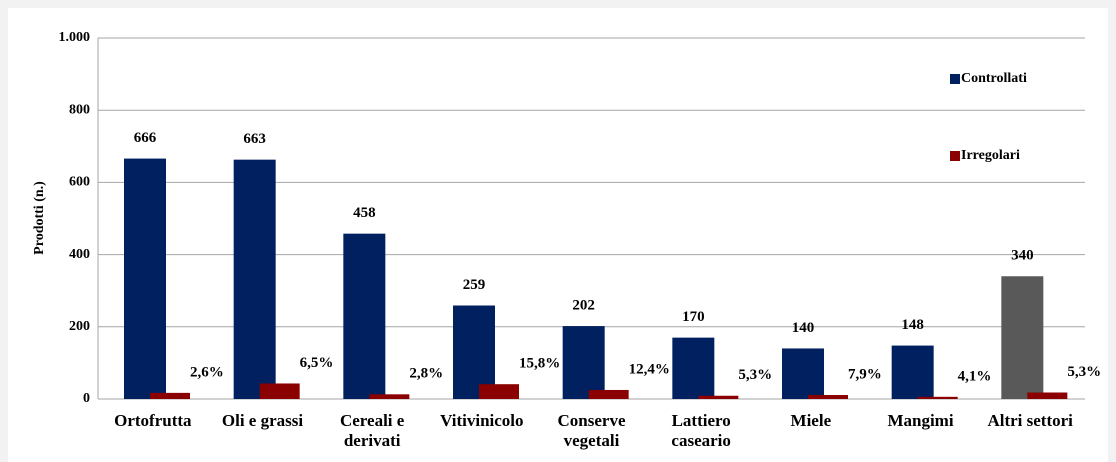 The image size is (1116, 462). Describe the element at coordinates (426, 374) in the screenshot. I see `annotation: 2,8%` at that location.